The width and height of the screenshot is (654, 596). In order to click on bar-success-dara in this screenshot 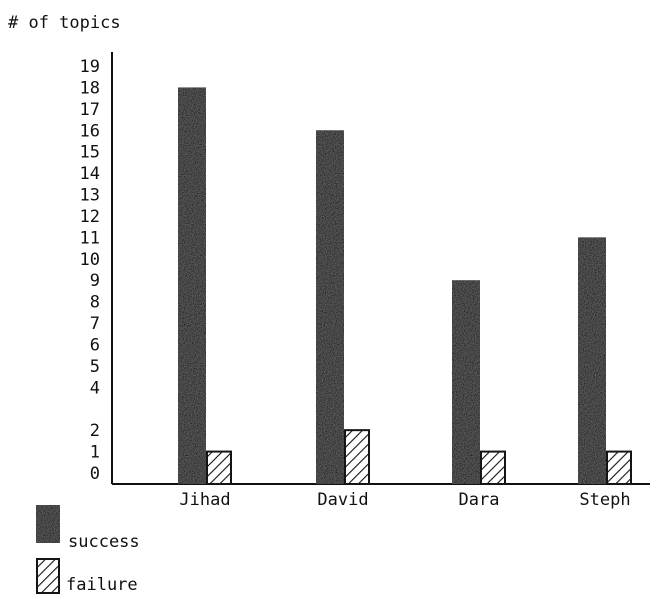, I will do `click(466, 382)`.